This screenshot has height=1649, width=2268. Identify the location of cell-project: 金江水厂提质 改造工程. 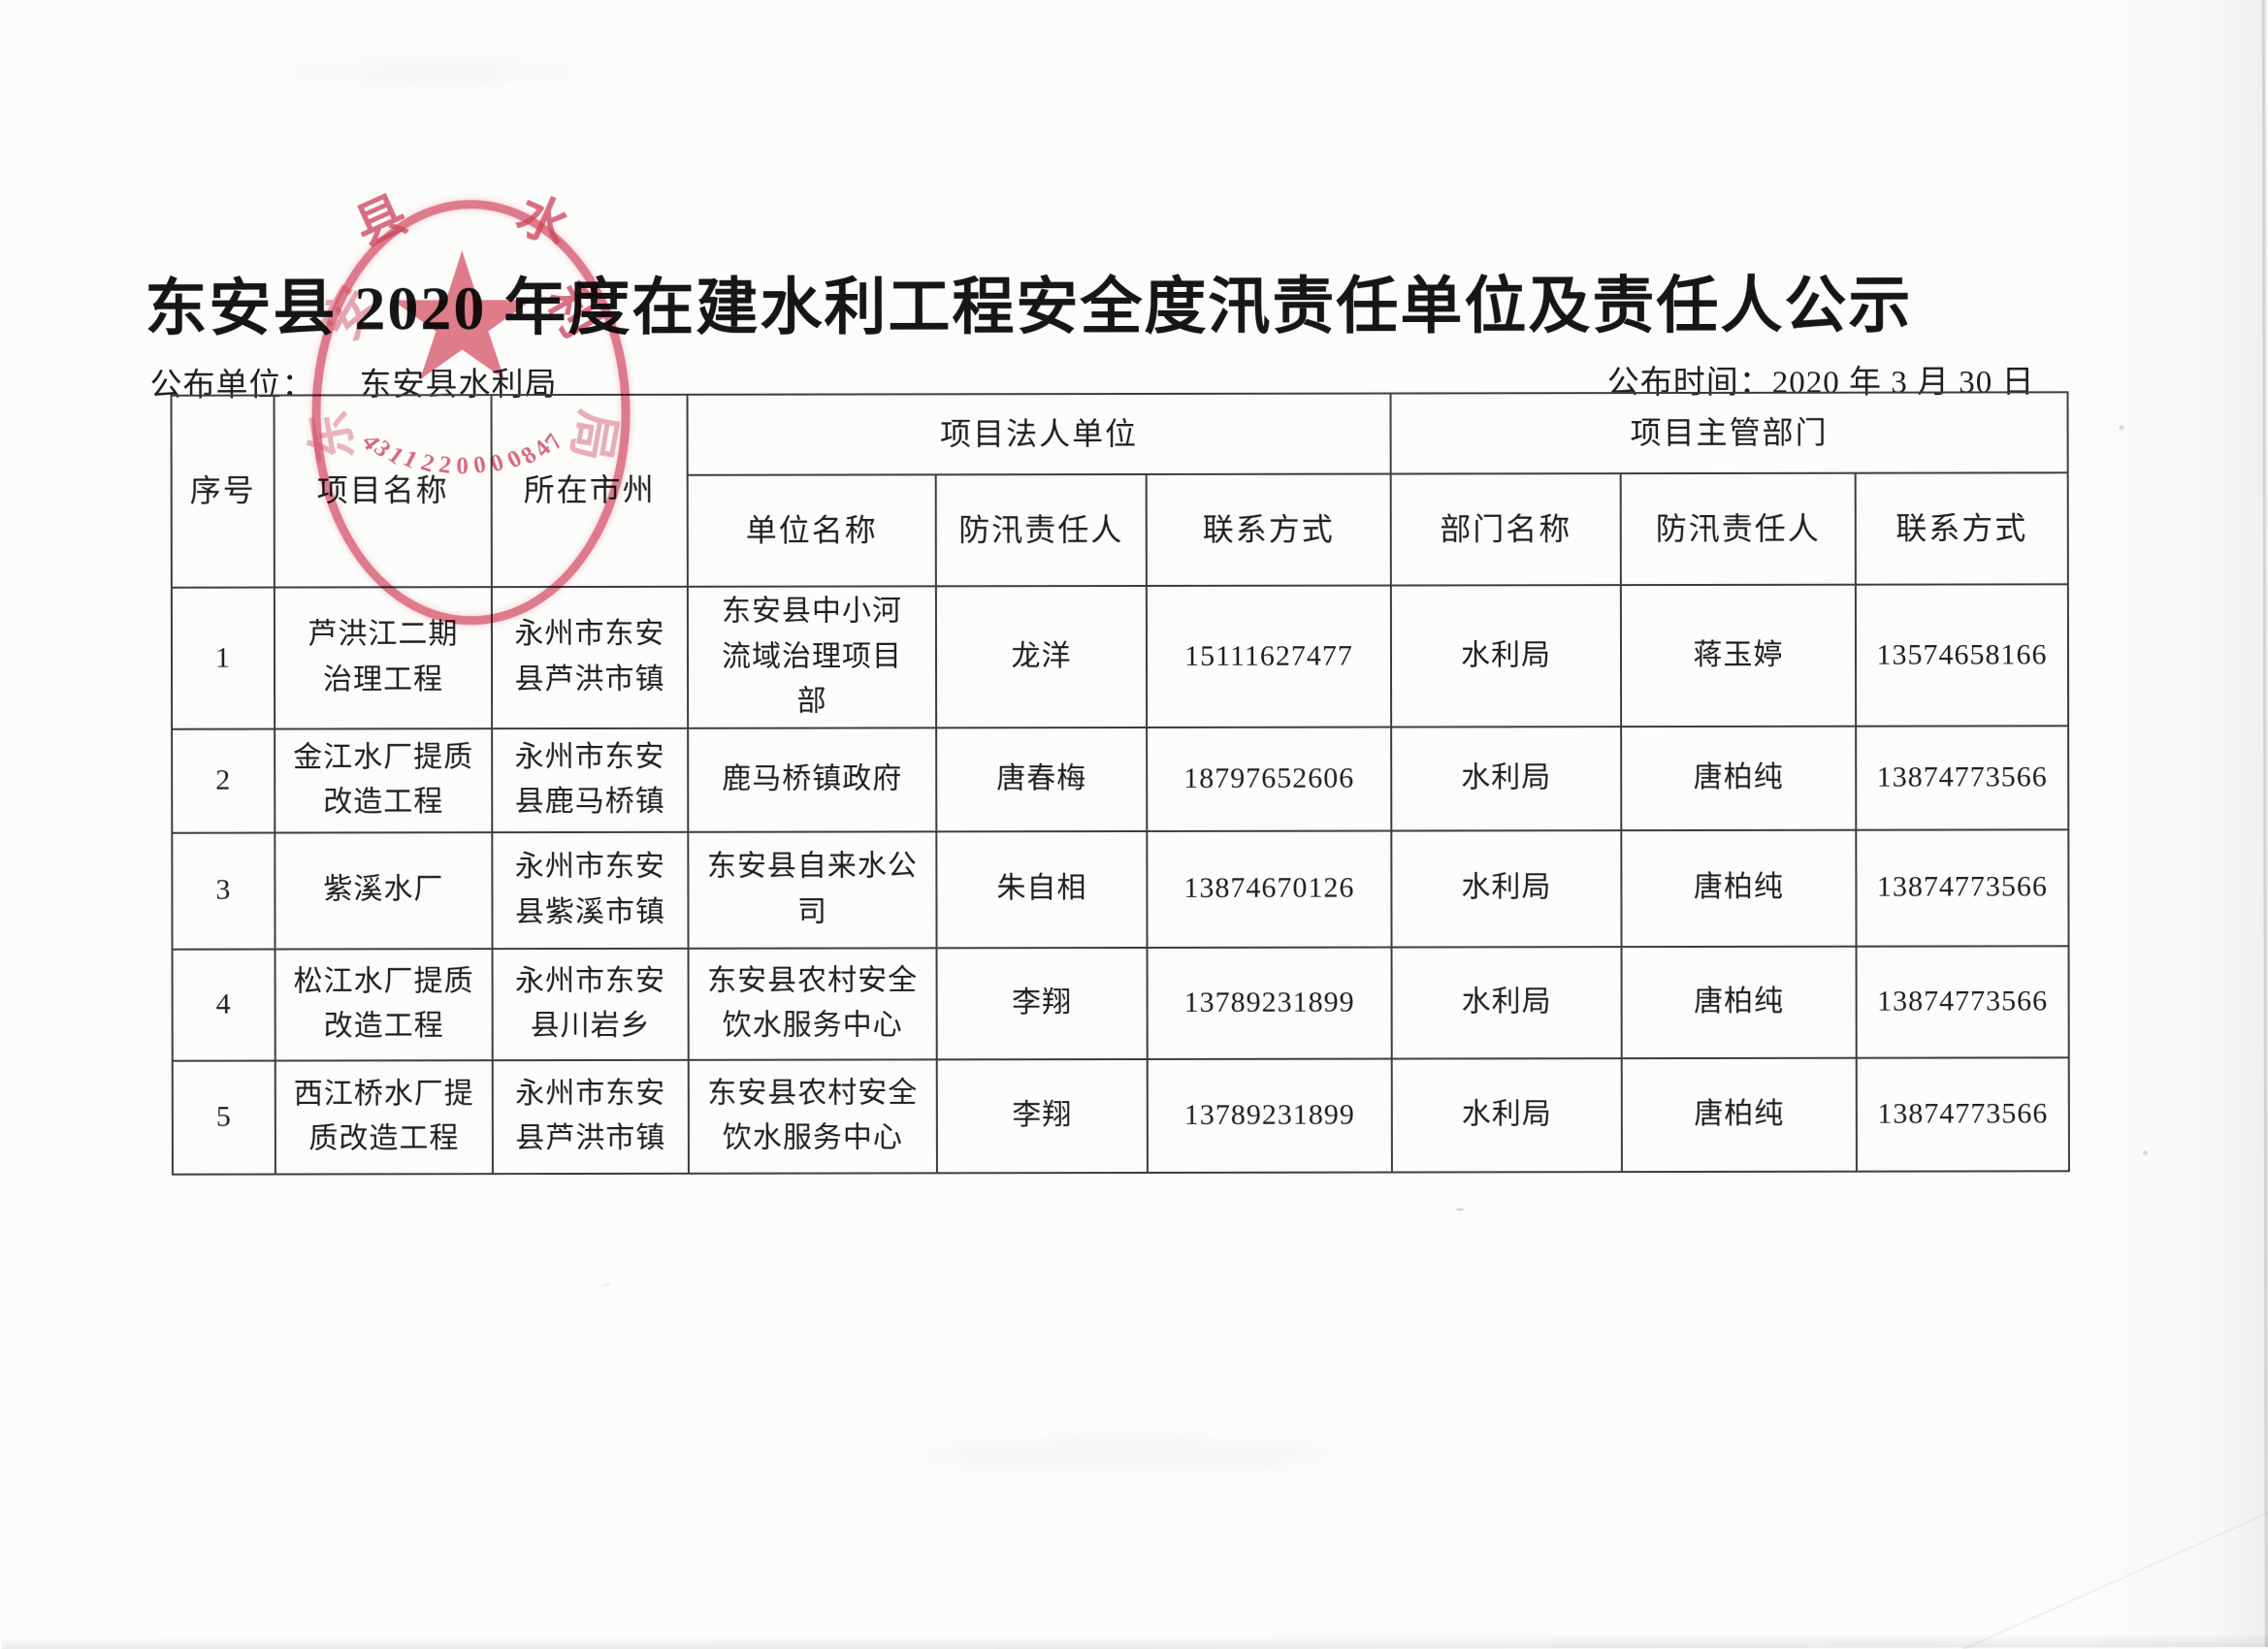
(384, 780).